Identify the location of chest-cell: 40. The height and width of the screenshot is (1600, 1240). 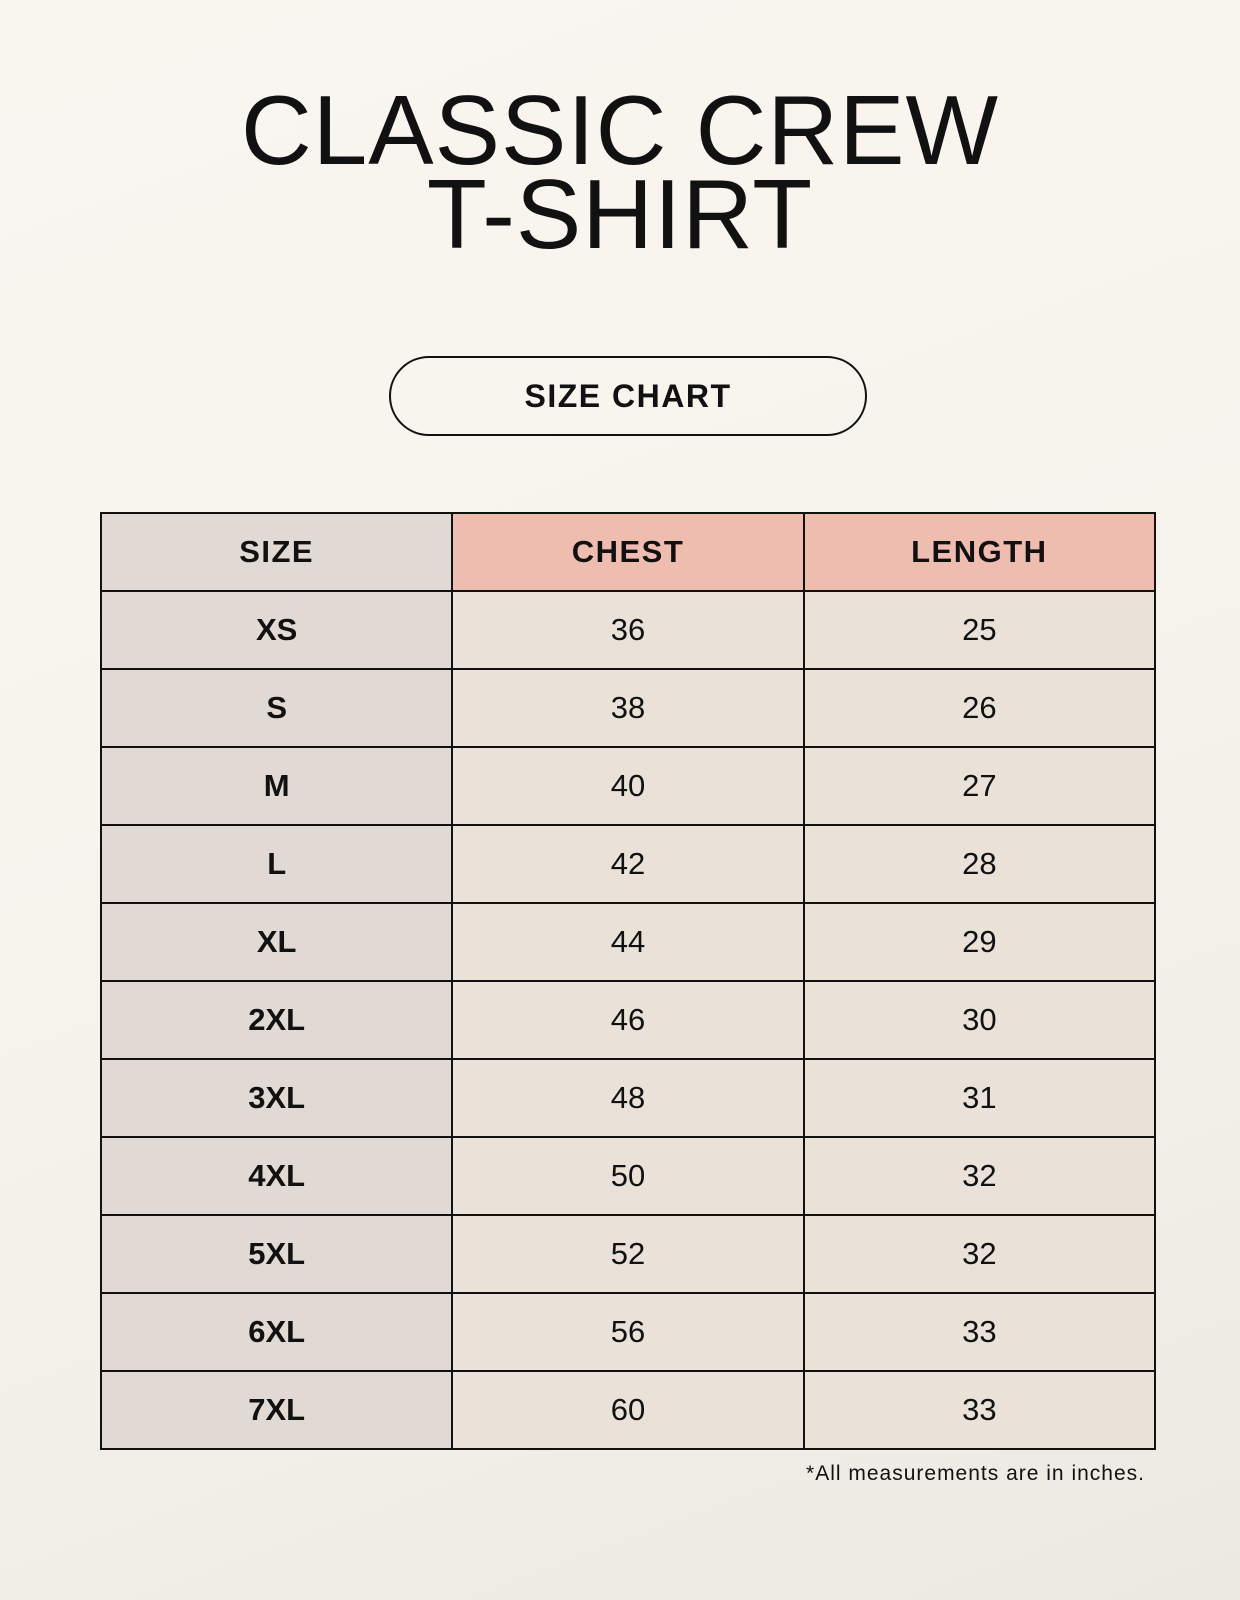
(628, 786).